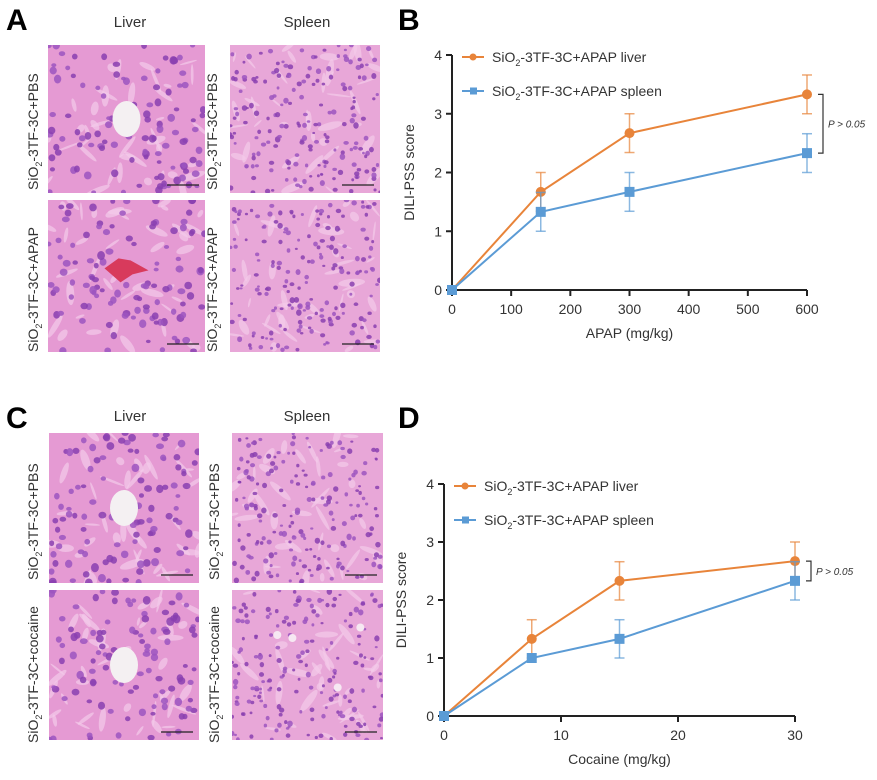 The height and width of the screenshot is (780, 877). What do you see at coordinates (678, 735) in the screenshot?
I see `x-tick-label: 20` at bounding box center [678, 735].